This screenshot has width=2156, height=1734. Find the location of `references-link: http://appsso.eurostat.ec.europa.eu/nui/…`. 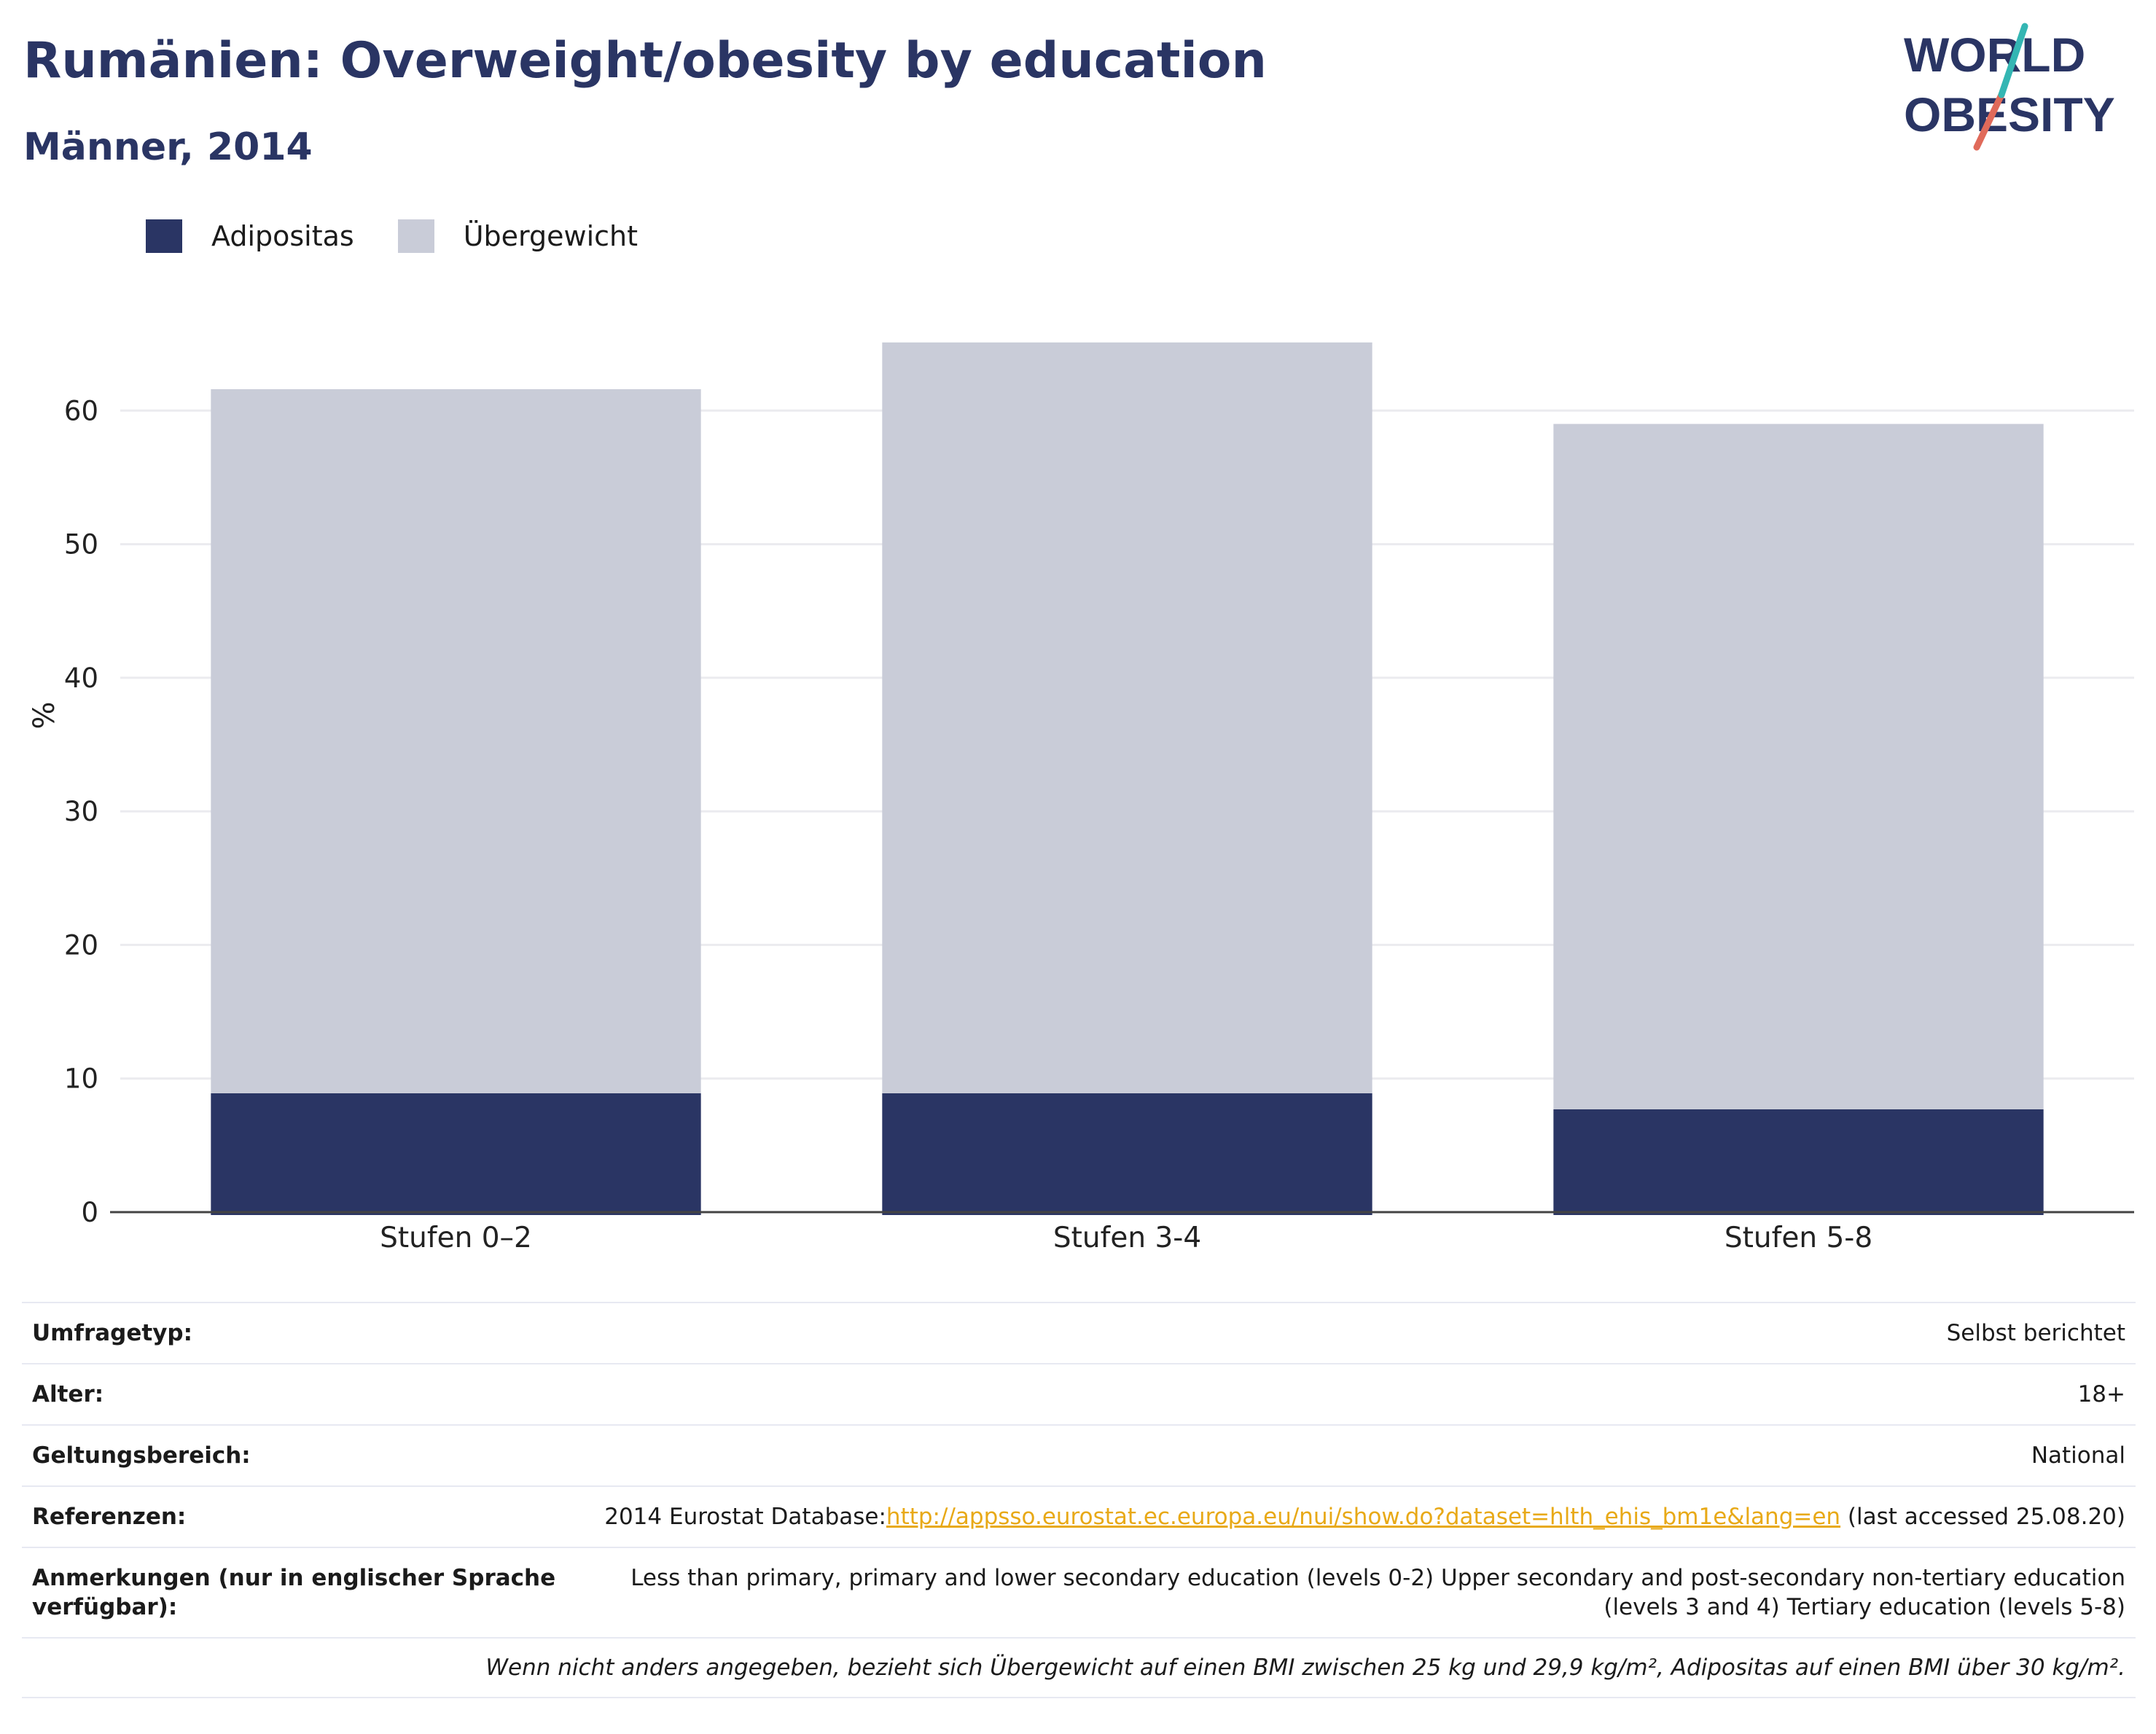

references-link: http://appsso.eurostat.ec.europa.eu/nui/… is located at coordinates (1364, 1517).